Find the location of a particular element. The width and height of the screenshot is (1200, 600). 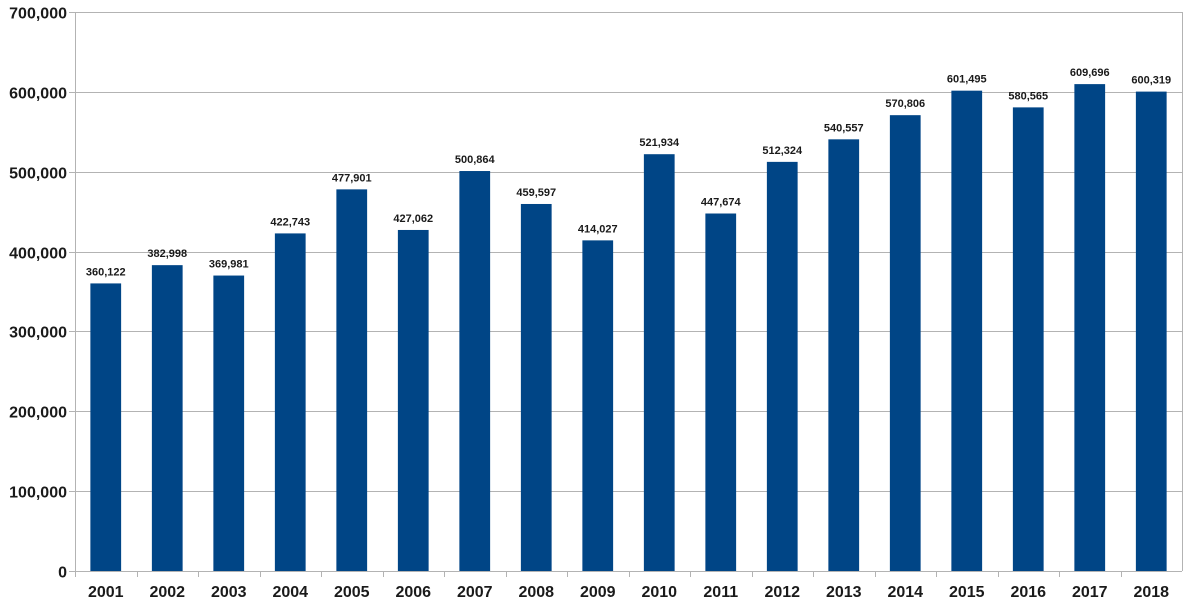

x-tick-label: 2013 is located at coordinates (844, 592).